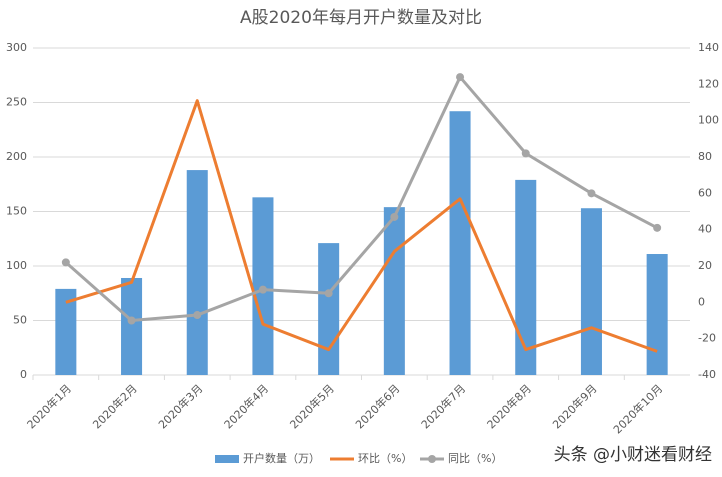 This screenshot has width=722, height=477. I want to click on y-tick-label: 200, so click(16, 156).